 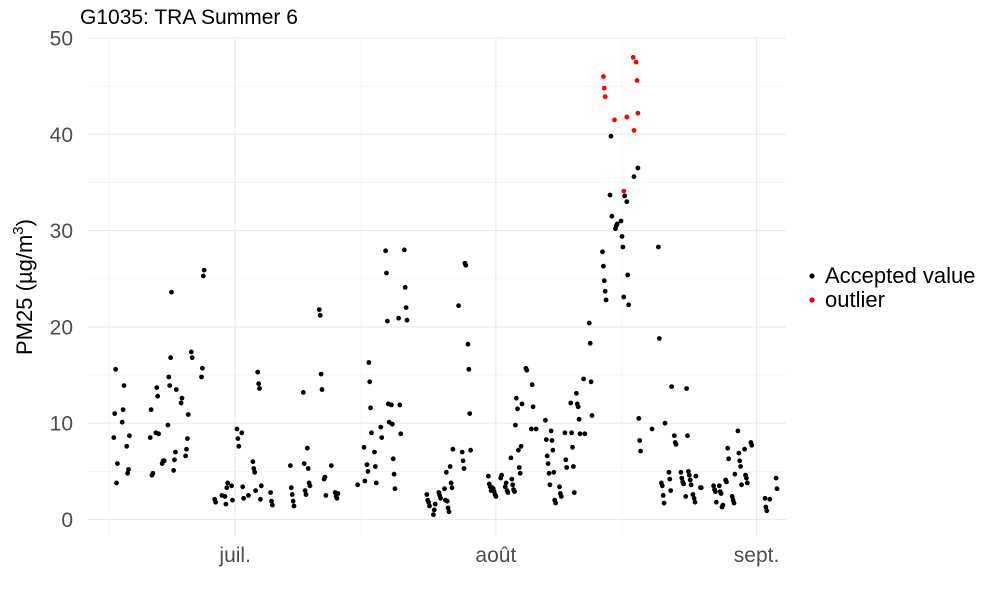 I want to click on y-tick-label: 20, so click(x=61, y=327).